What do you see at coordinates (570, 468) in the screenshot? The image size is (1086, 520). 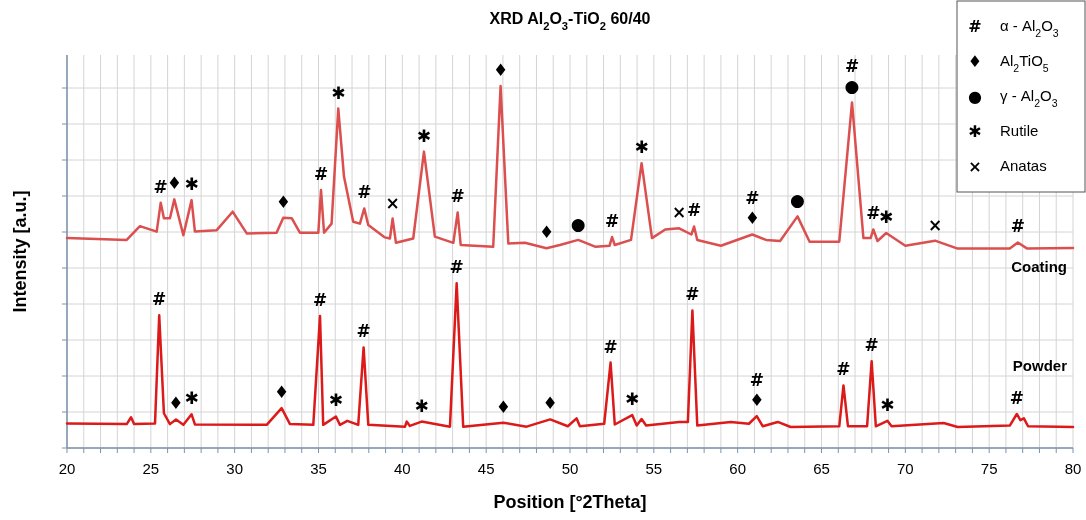 I see `x-tick-label: 50` at bounding box center [570, 468].